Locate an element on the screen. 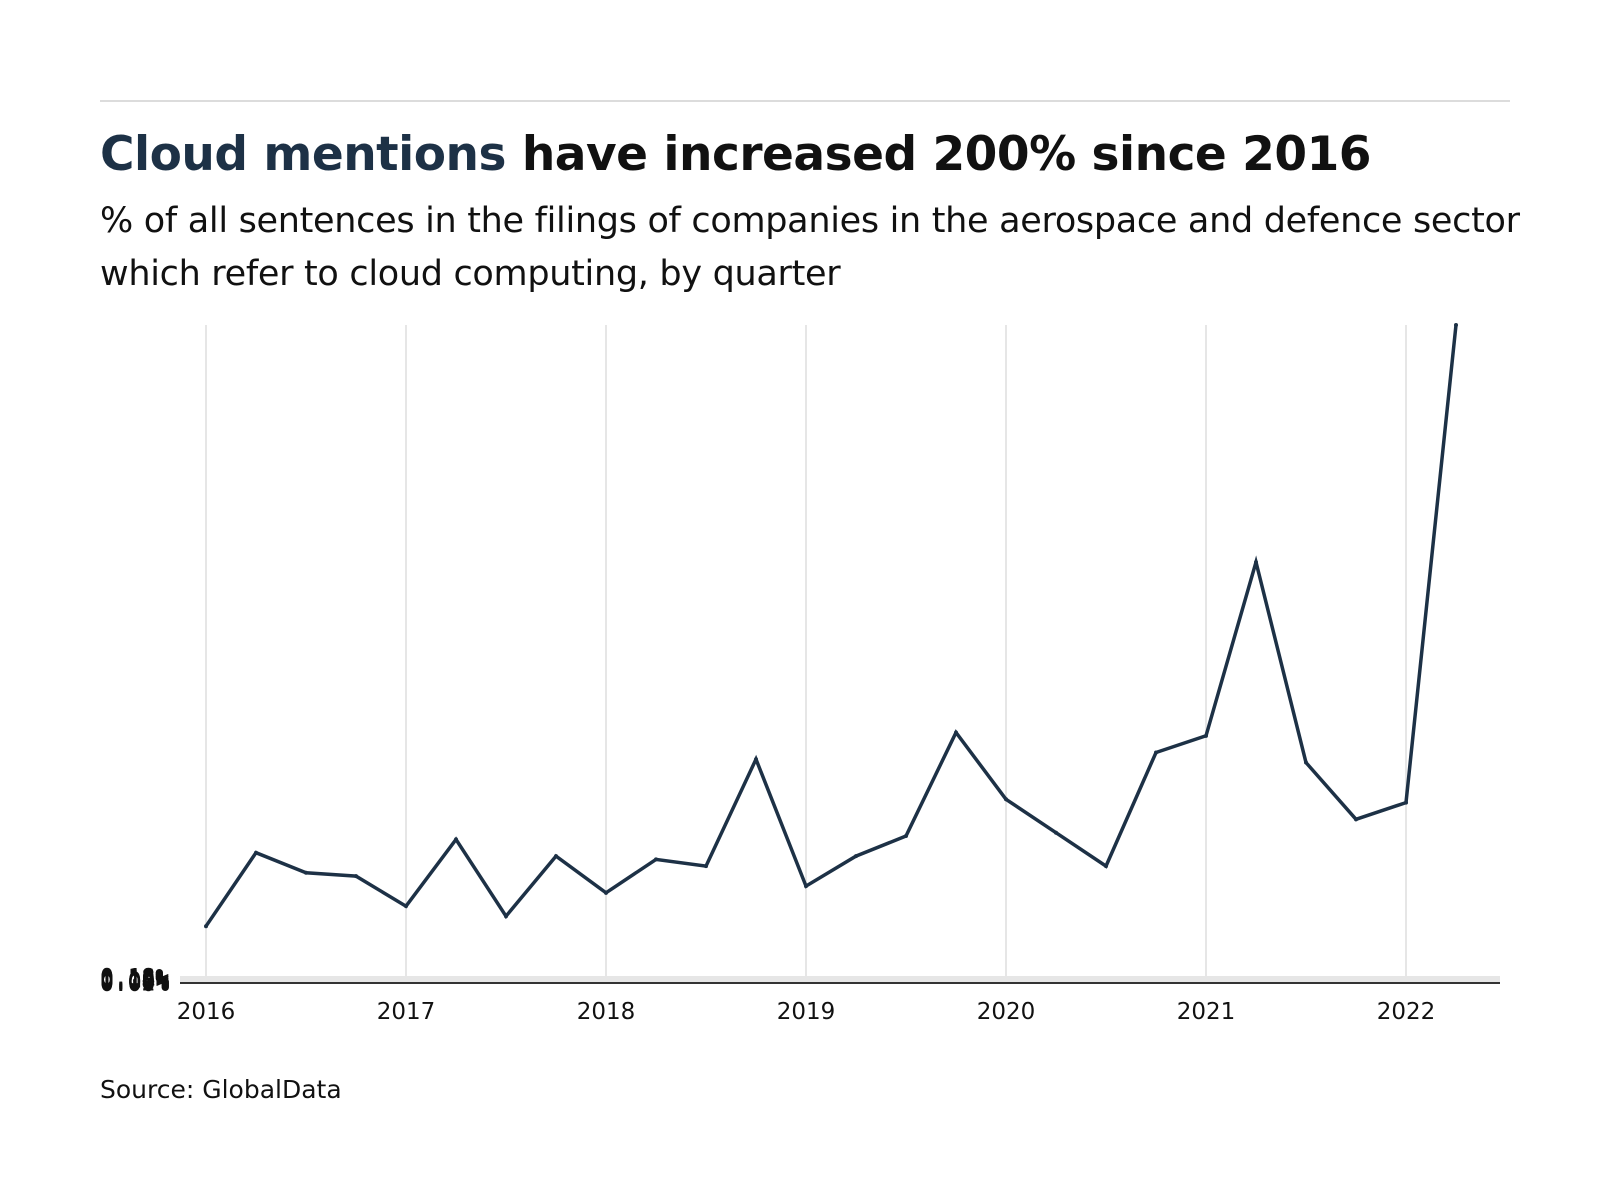  y-tick-label: 0.06% is located at coordinates (134, 982).